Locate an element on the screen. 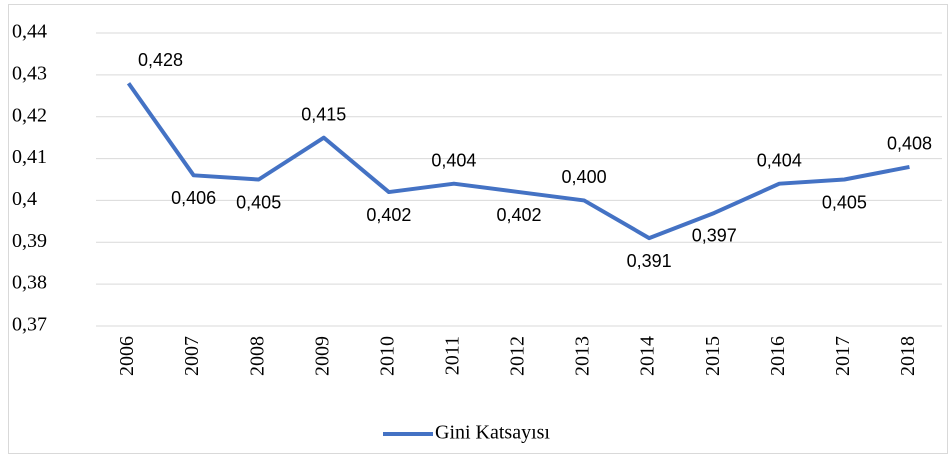  y-tick-label: 0,41 is located at coordinates (29, 157).